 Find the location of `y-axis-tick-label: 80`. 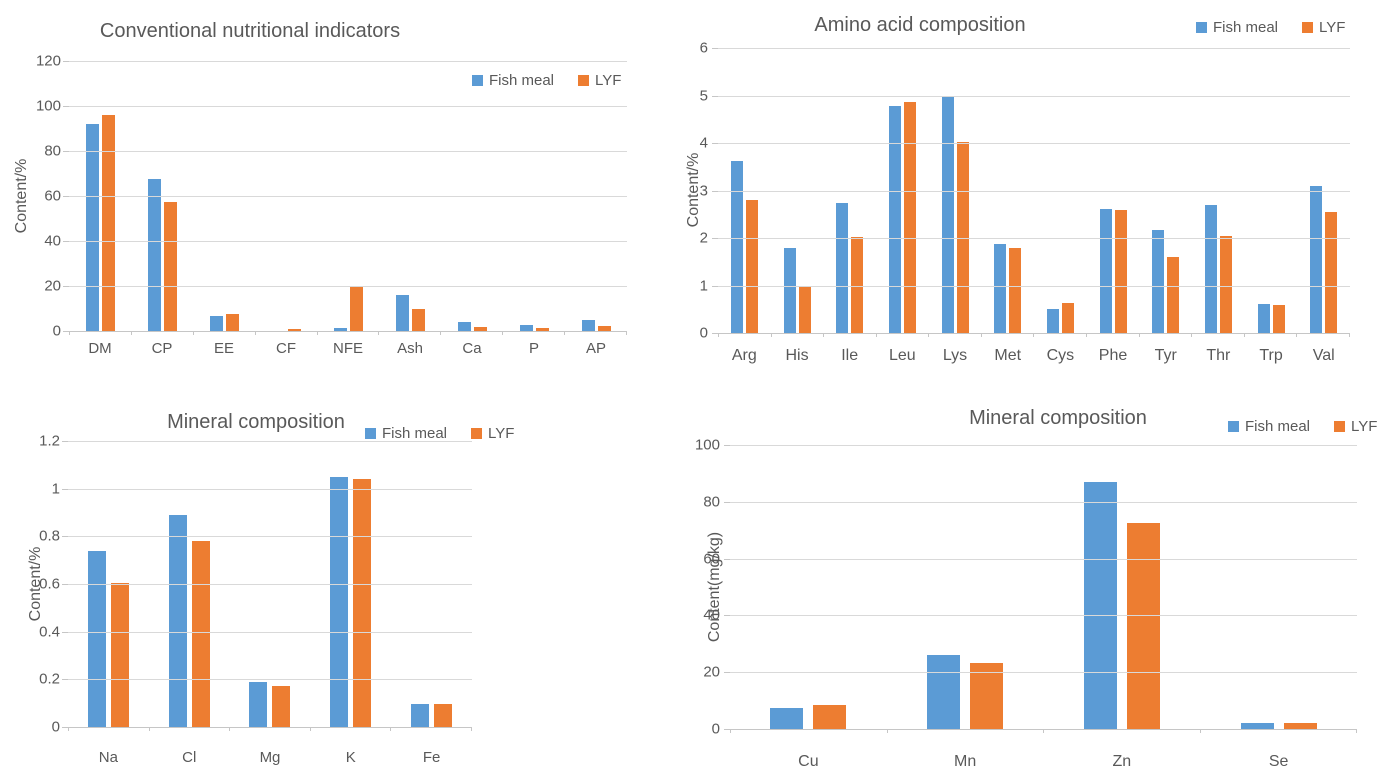

y-axis-tick-label: 80 is located at coordinates (711, 502).